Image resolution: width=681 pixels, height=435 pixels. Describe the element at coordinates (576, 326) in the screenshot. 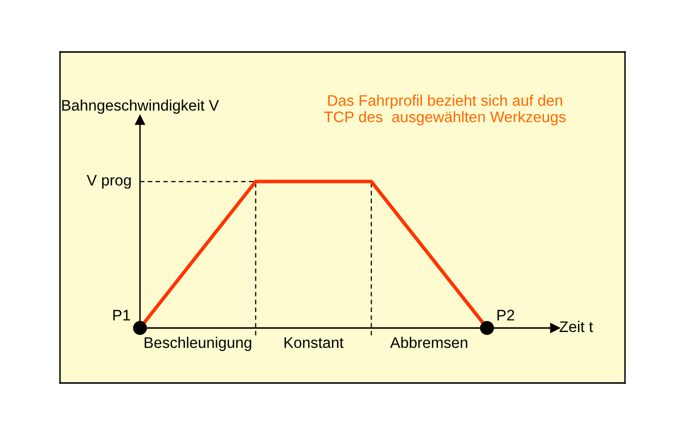

I see `x-axis-title: Zeit t` at that location.